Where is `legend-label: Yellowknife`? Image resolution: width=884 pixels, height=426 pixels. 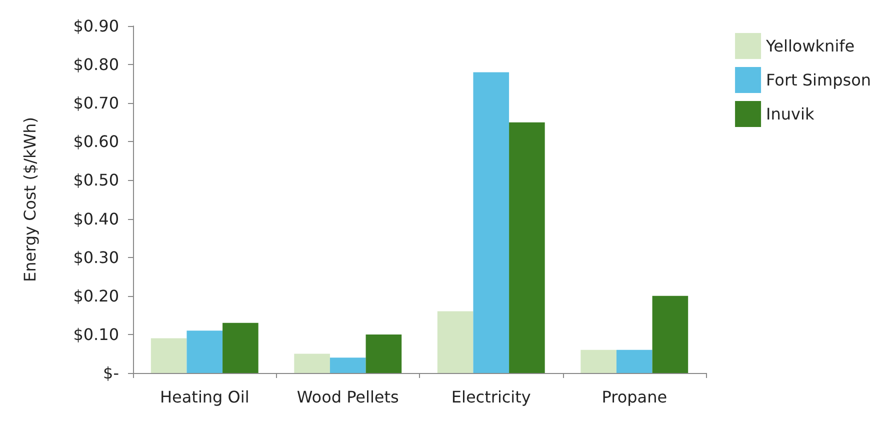 legend-label: Yellowknife is located at coordinates (810, 46).